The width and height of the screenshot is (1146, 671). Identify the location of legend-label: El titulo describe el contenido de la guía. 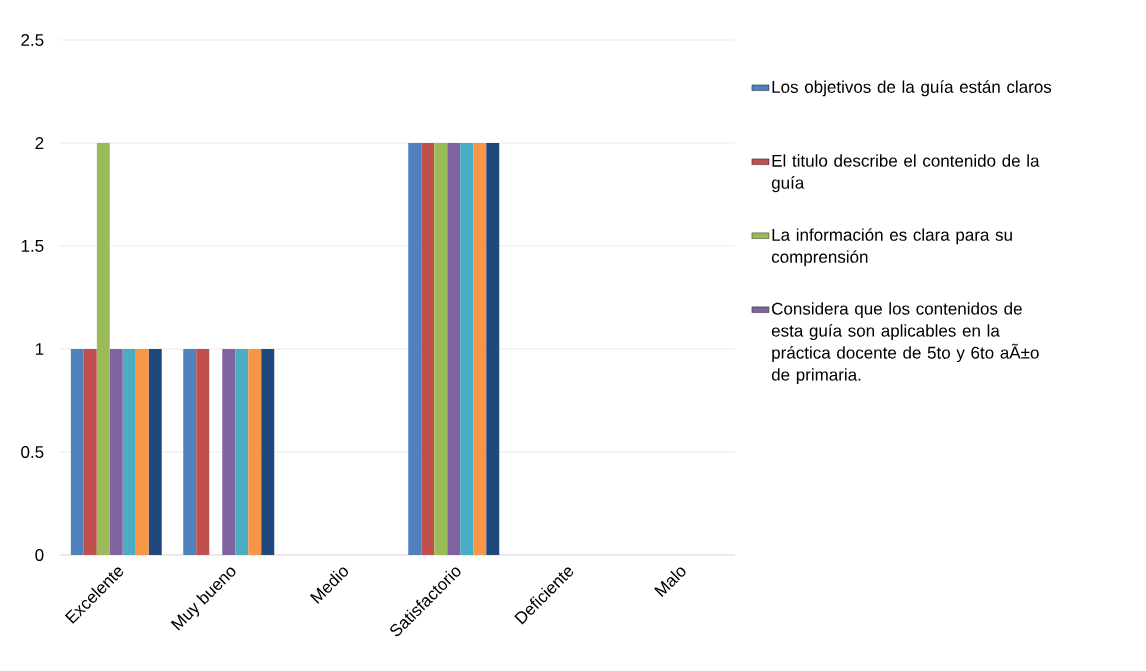
(905, 173).